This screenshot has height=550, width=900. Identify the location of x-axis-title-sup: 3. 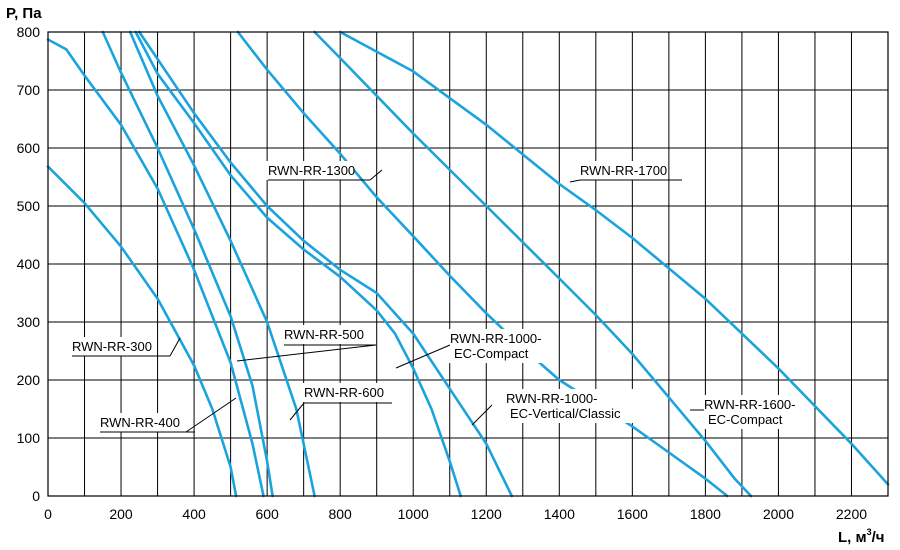
(869, 532).